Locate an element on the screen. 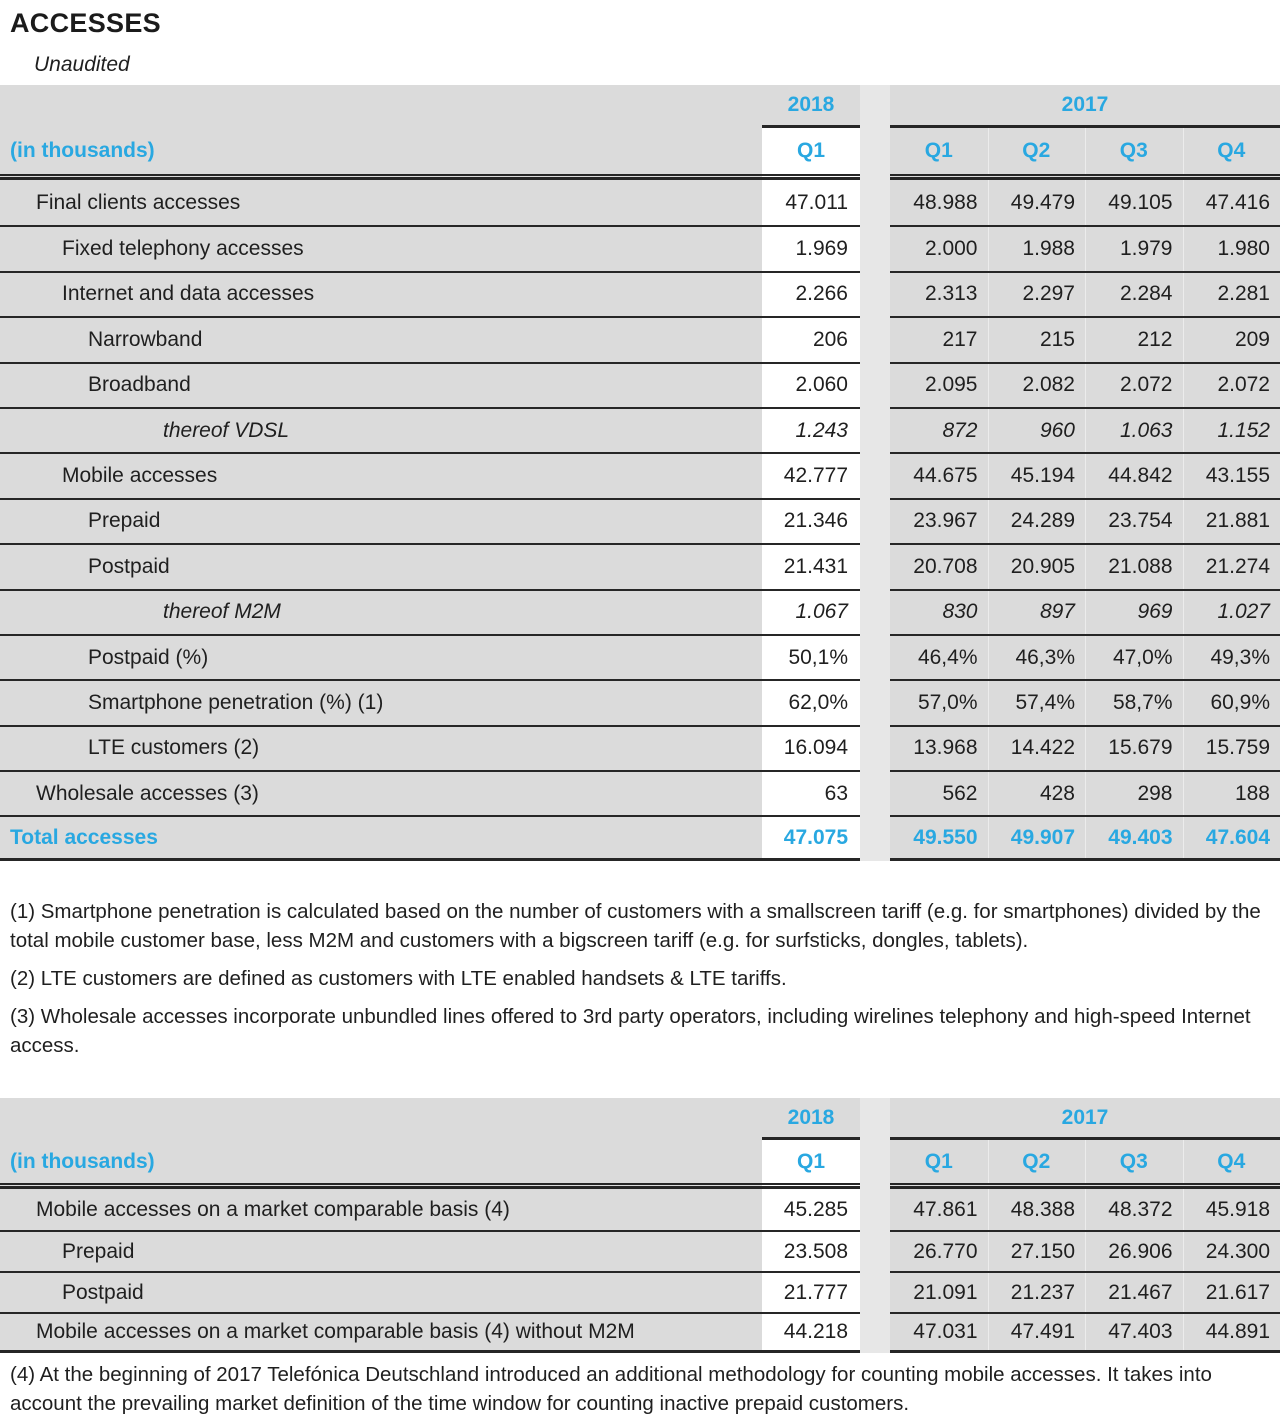 Image resolution: width=1280 pixels, height=1423 pixels. quarter-prior-header-q2: Q2 is located at coordinates (1036, 1161).